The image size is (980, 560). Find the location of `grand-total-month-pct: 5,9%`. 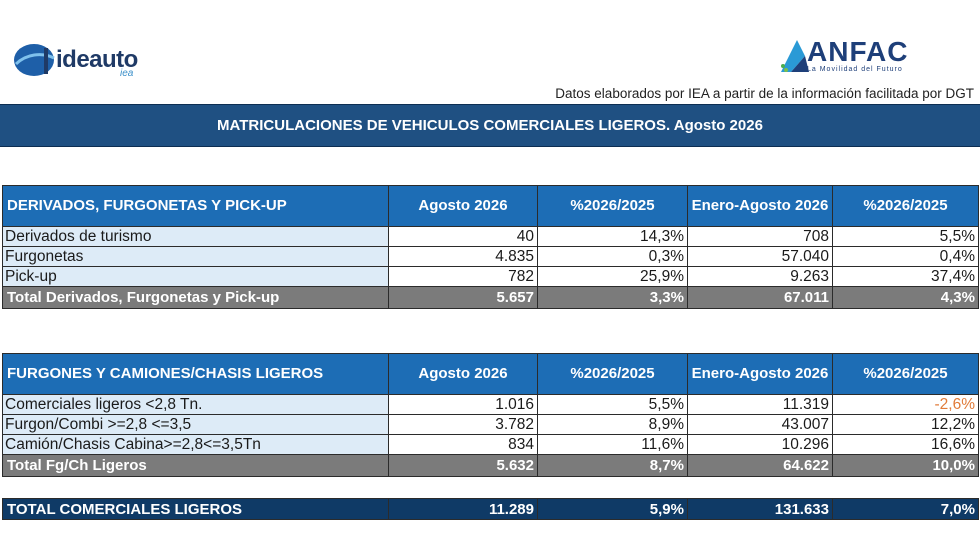

grand-total-month-pct: 5,9% is located at coordinates (612, 509).